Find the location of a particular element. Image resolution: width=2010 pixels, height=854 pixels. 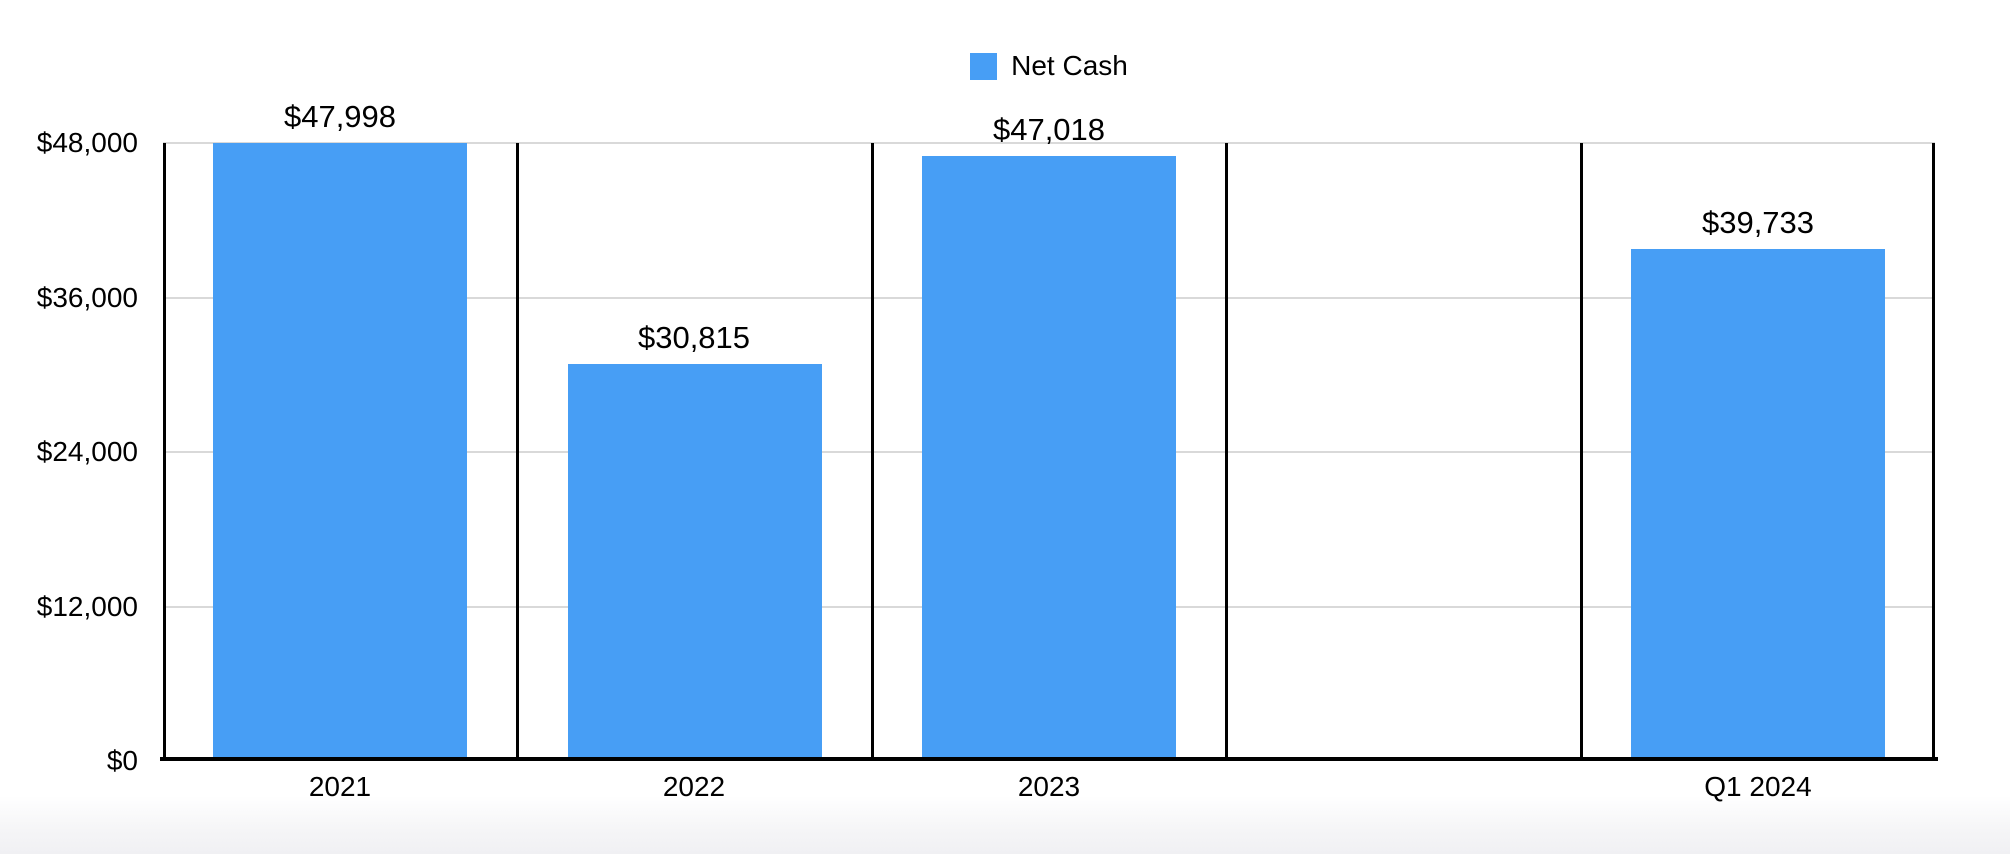

x-axis-line is located at coordinates (1049, 759).